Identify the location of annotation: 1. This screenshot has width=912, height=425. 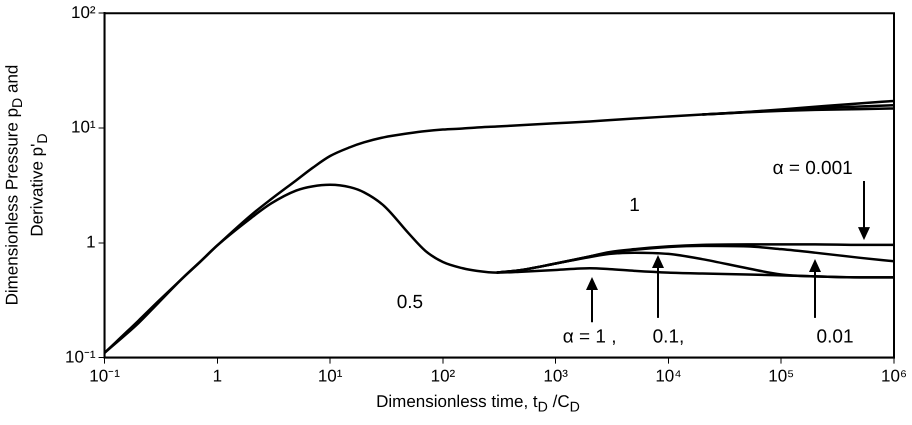
(634, 205).